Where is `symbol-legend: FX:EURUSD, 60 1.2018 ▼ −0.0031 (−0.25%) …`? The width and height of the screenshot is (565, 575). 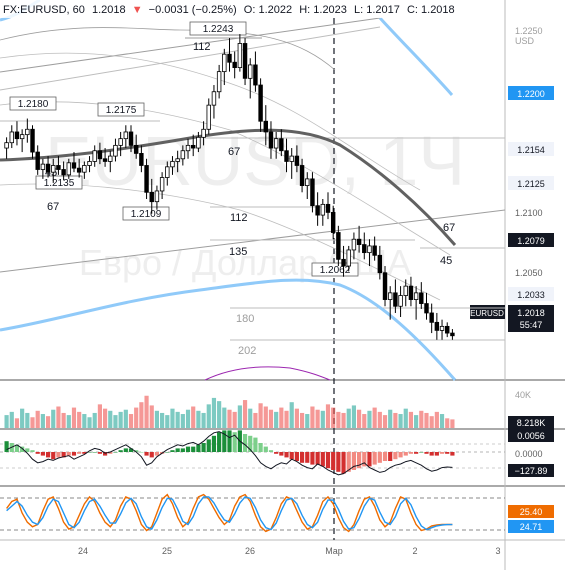
symbol-legend: FX:EURUSD, 60 1.2018 ▼ −0.0031 (−0.25%) … is located at coordinates (235, 9).